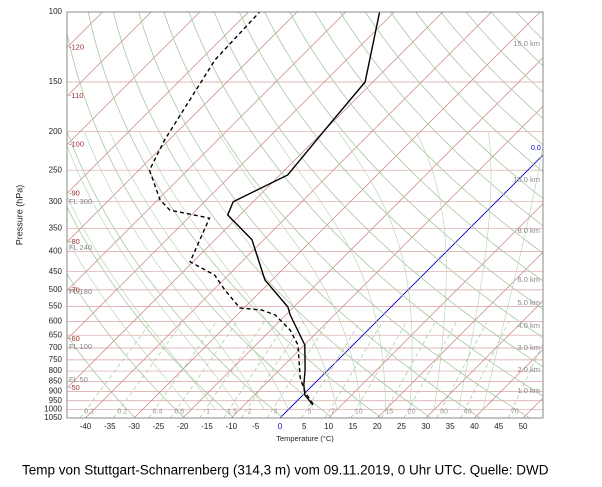 The width and height of the screenshot is (602, 487). I want to click on isotherm-label: -90, so click(74, 192).